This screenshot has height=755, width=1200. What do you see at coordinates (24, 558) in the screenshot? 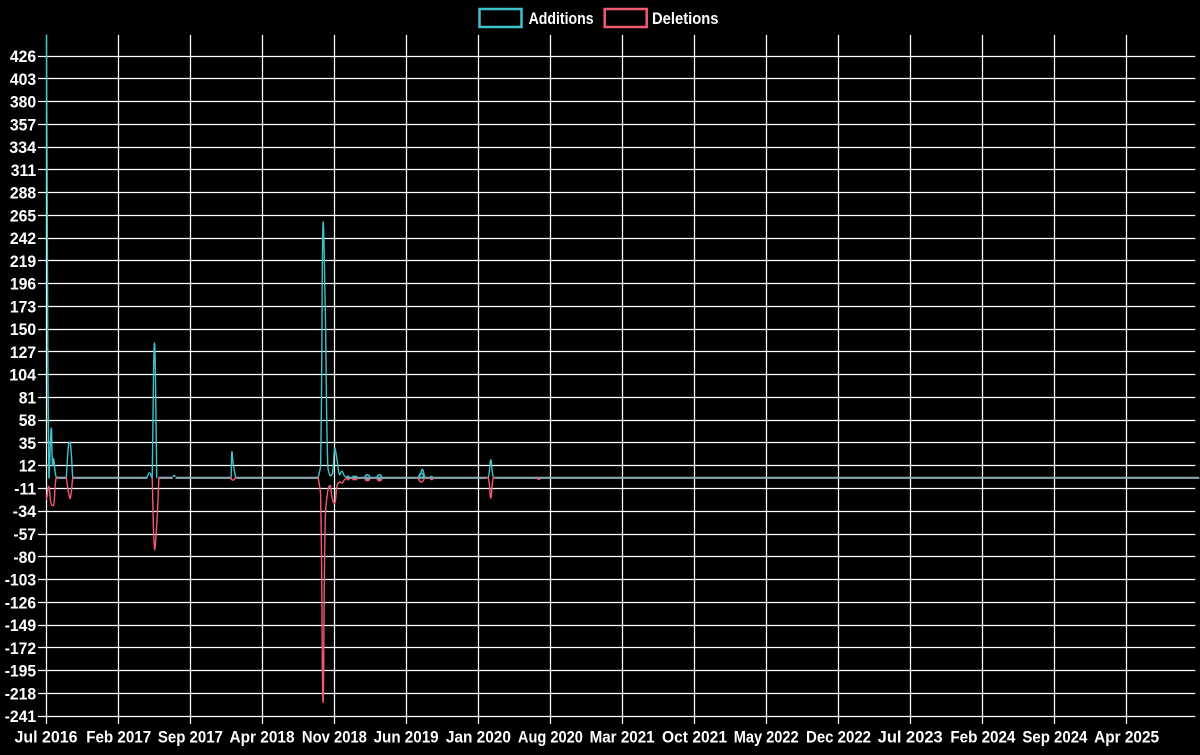
I see `svg-text: -80` at bounding box center [24, 558].